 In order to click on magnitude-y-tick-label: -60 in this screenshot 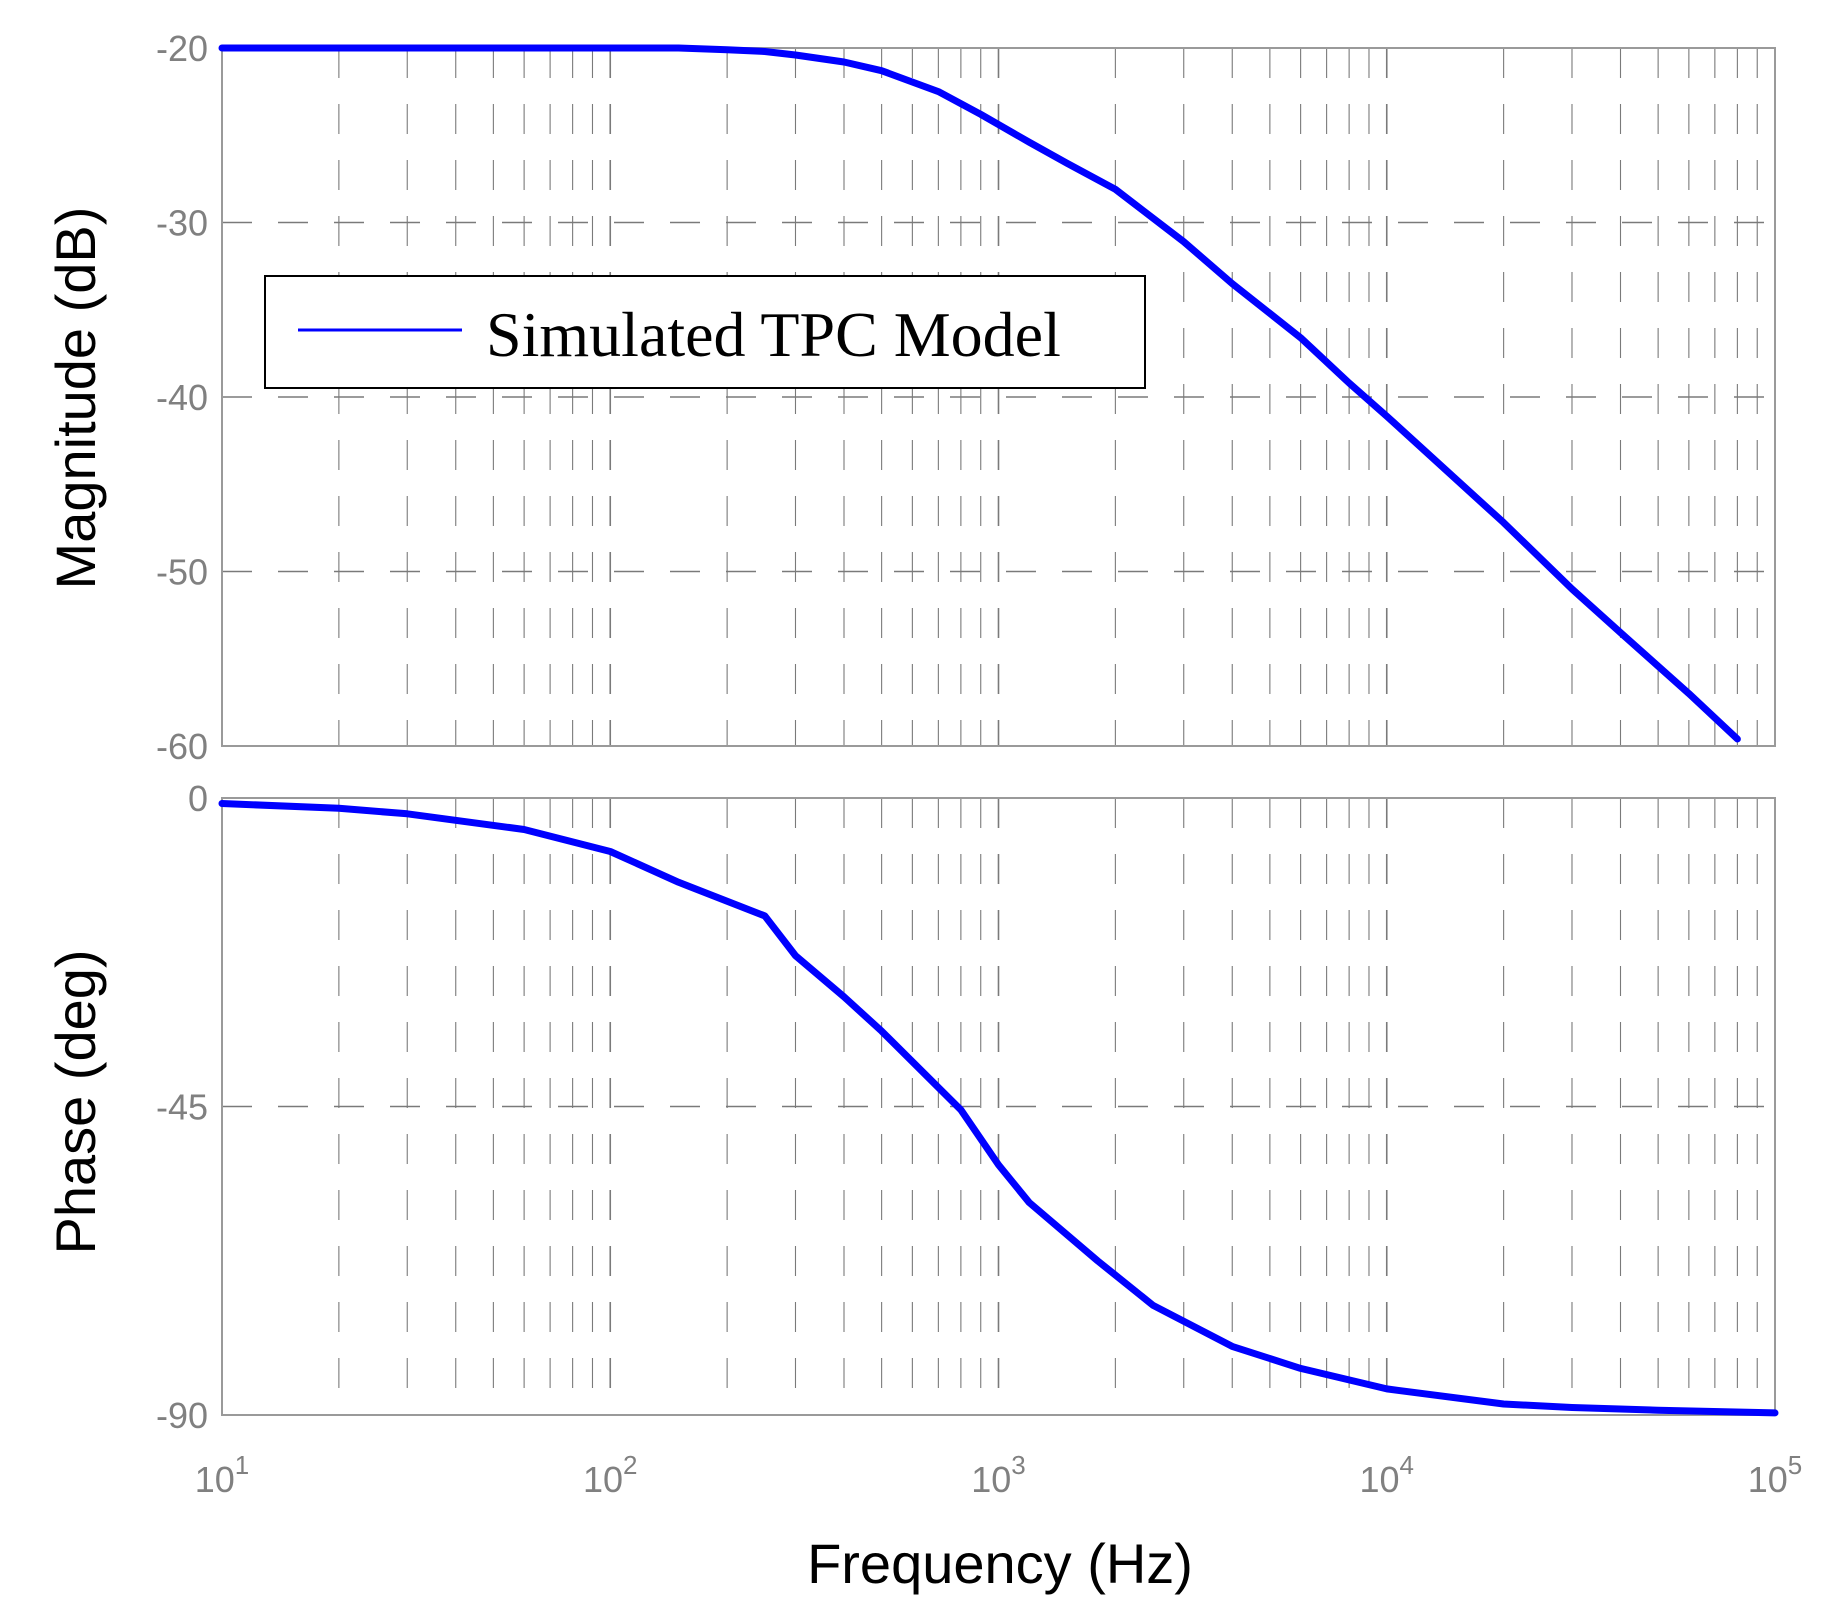, I will do `click(182, 746)`.